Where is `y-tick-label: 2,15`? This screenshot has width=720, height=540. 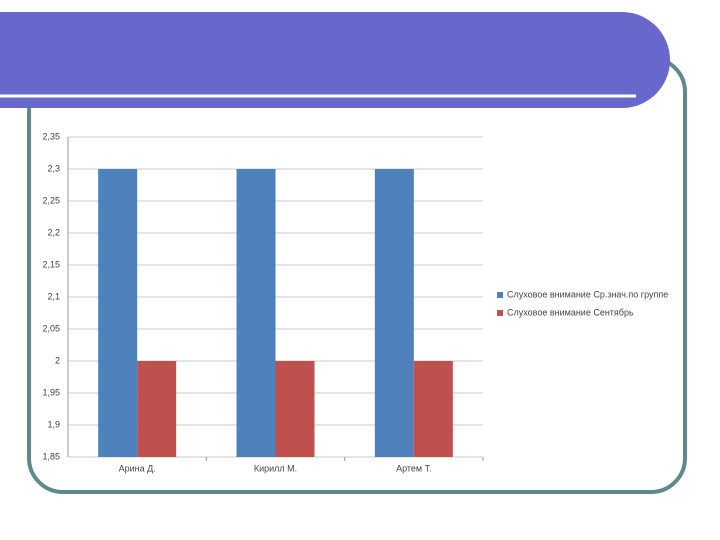
y-tick-label: 2,15 is located at coordinates (51, 264).